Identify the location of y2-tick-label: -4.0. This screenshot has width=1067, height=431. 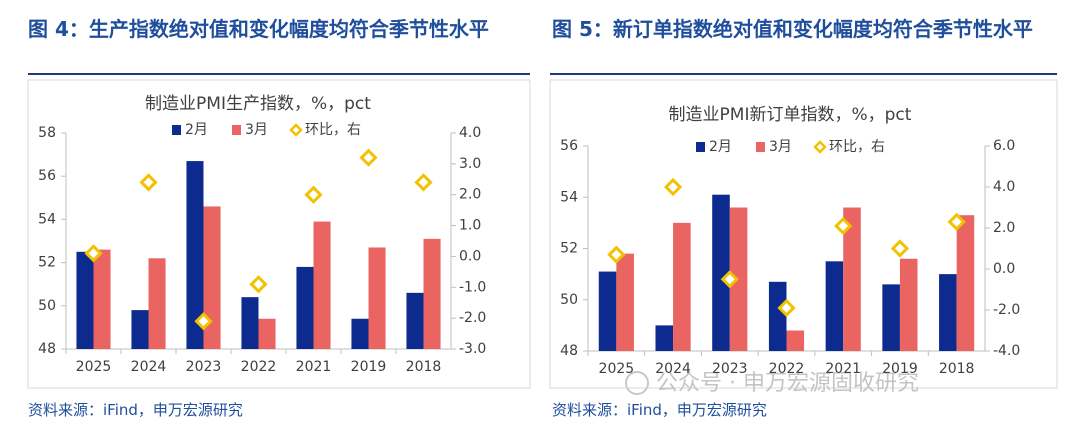
(1006, 351).